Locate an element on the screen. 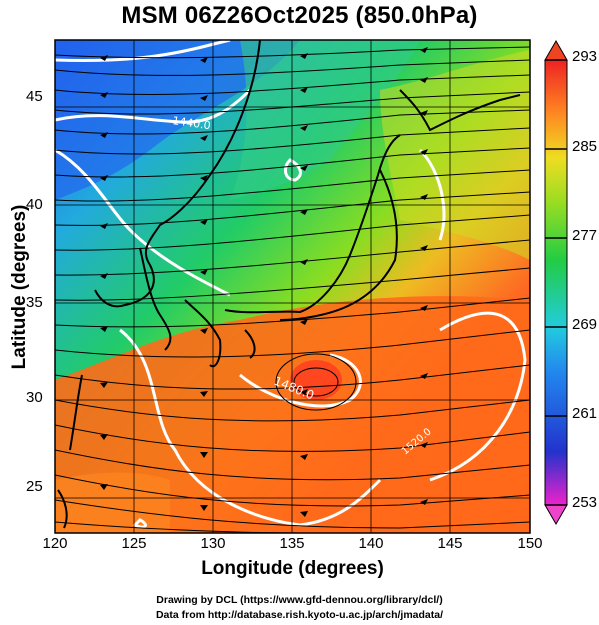  chart-title: MSM 06Z26Oct2025 (850.0hPa) is located at coordinates (299, 15).